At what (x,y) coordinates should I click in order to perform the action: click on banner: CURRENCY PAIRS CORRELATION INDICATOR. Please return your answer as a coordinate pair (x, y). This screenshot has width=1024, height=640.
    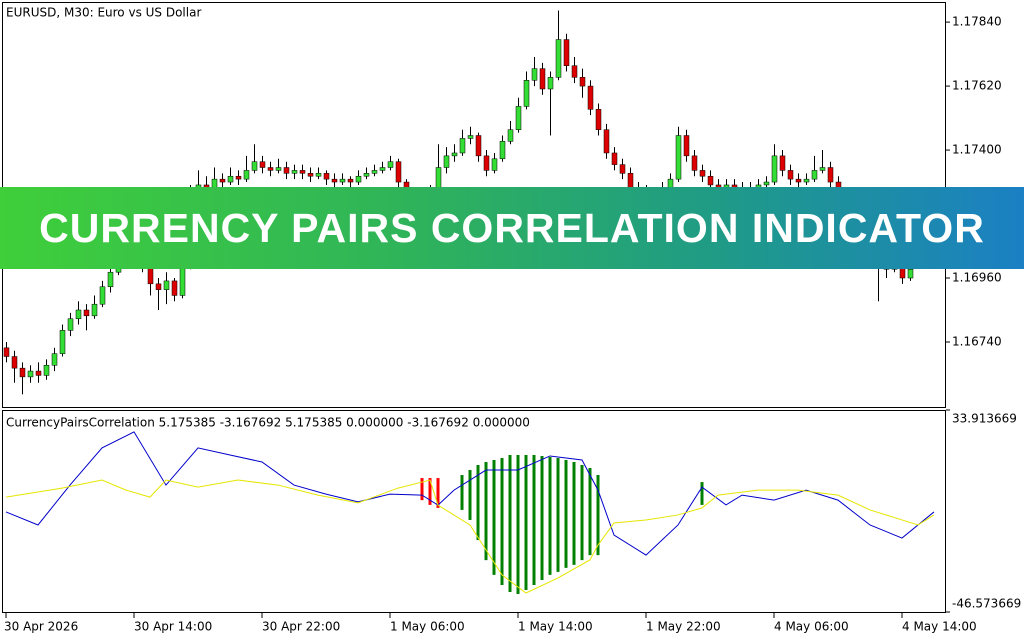
    Looking at the image, I should click on (512, 228).